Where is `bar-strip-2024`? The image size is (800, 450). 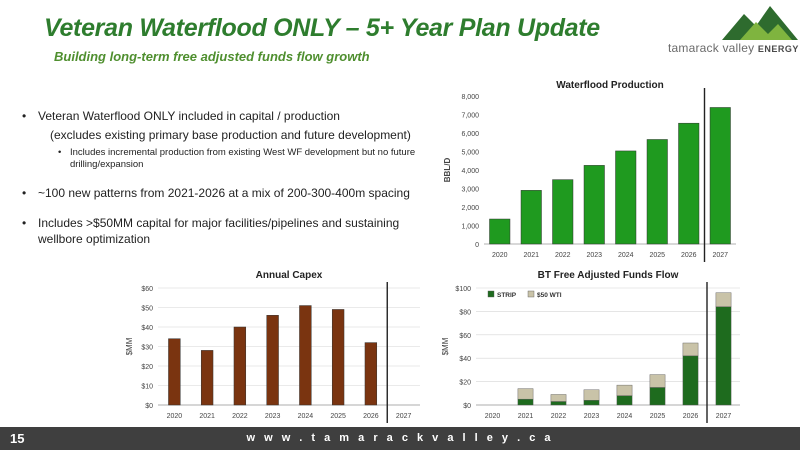
bar-strip-2024 is located at coordinates (624, 400).